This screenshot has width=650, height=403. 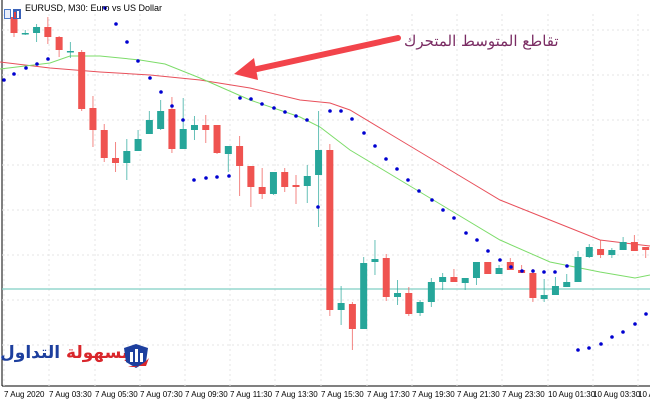 What do you see at coordinates (136, 356) in the screenshot?
I see `logo-shield-icon` at bounding box center [136, 356].